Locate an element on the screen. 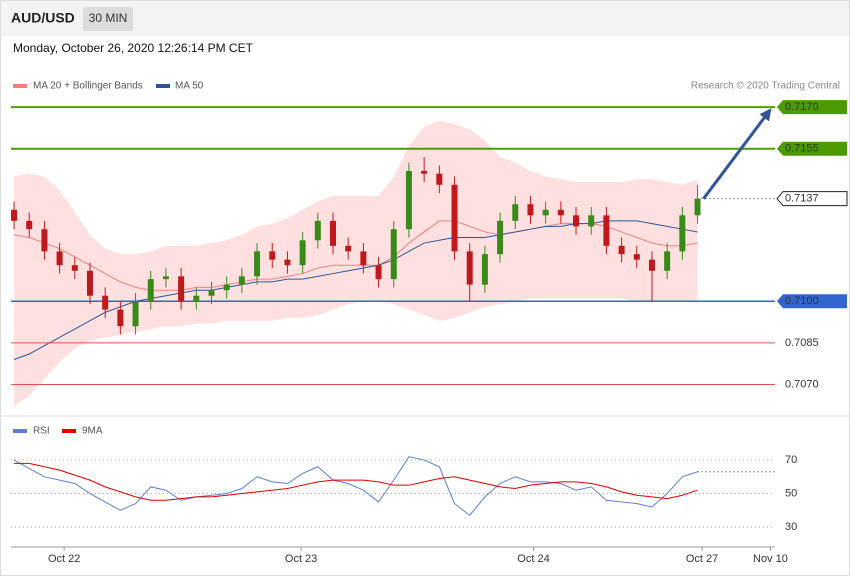  header-bar is located at coordinates (425, 18).